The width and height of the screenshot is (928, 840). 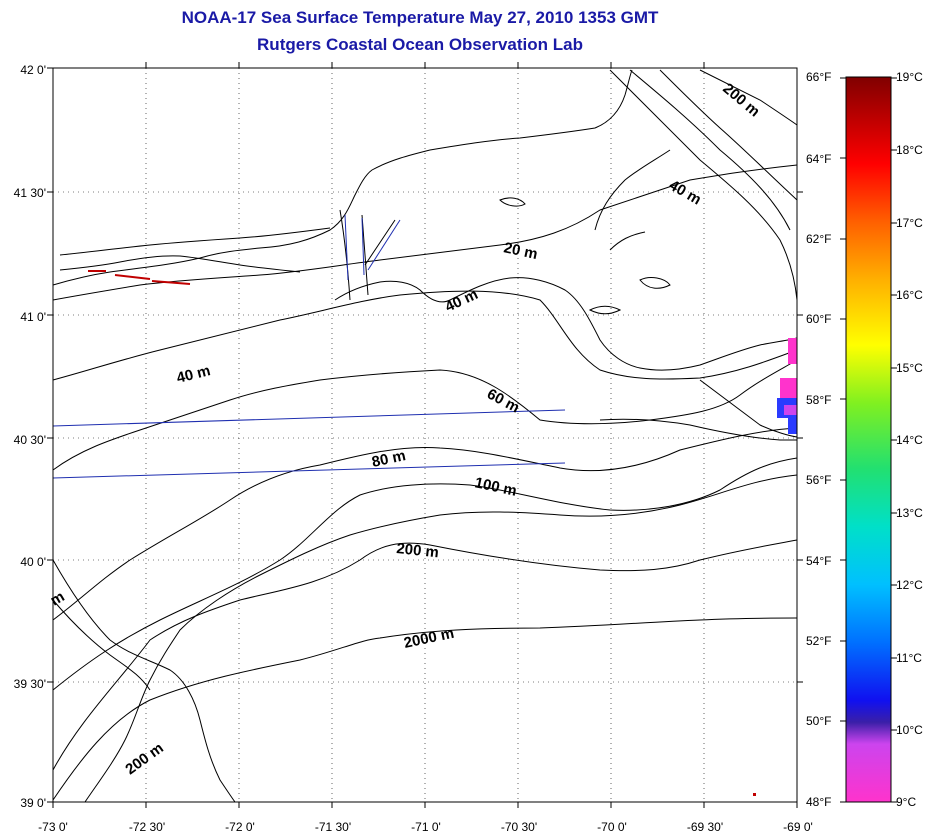 What do you see at coordinates (819, 77) in the screenshot?
I see `colorbar-f-label: 66°F` at bounding box center [819, 77].